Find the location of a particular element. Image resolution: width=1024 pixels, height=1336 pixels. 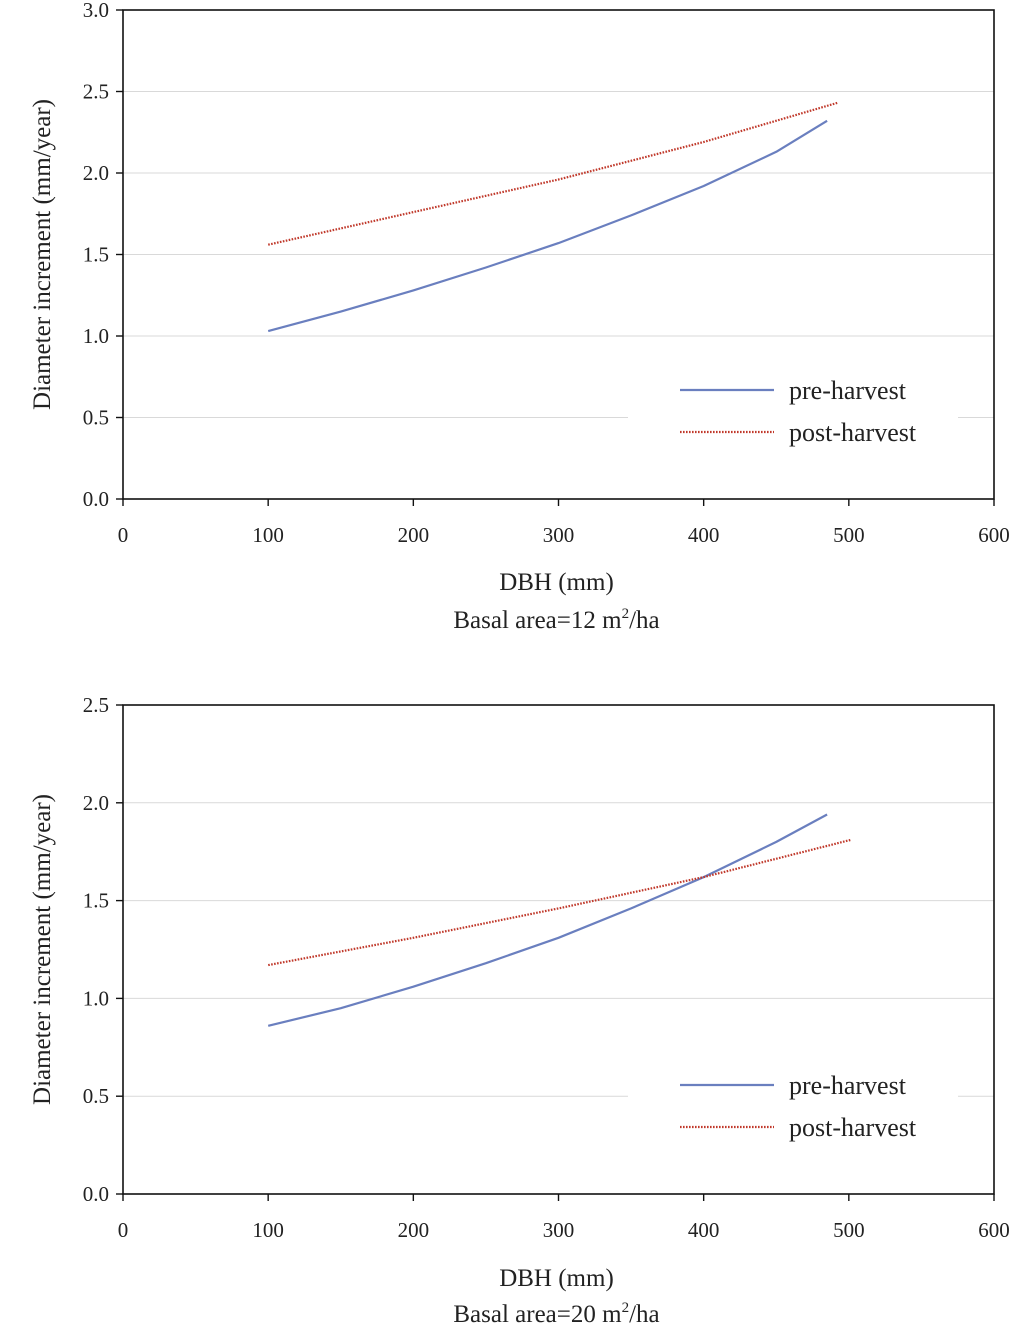

chart-caption: Basal area=20 m2/ha is located at coordinates (556, 1314).